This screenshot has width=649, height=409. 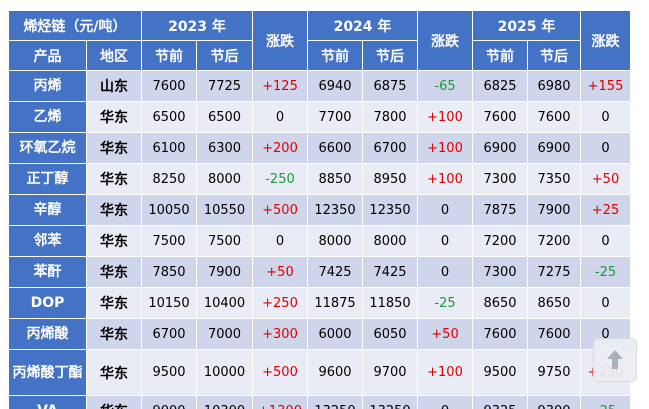 I want to click on price-cell: 6050, so click(x=390, y=334).